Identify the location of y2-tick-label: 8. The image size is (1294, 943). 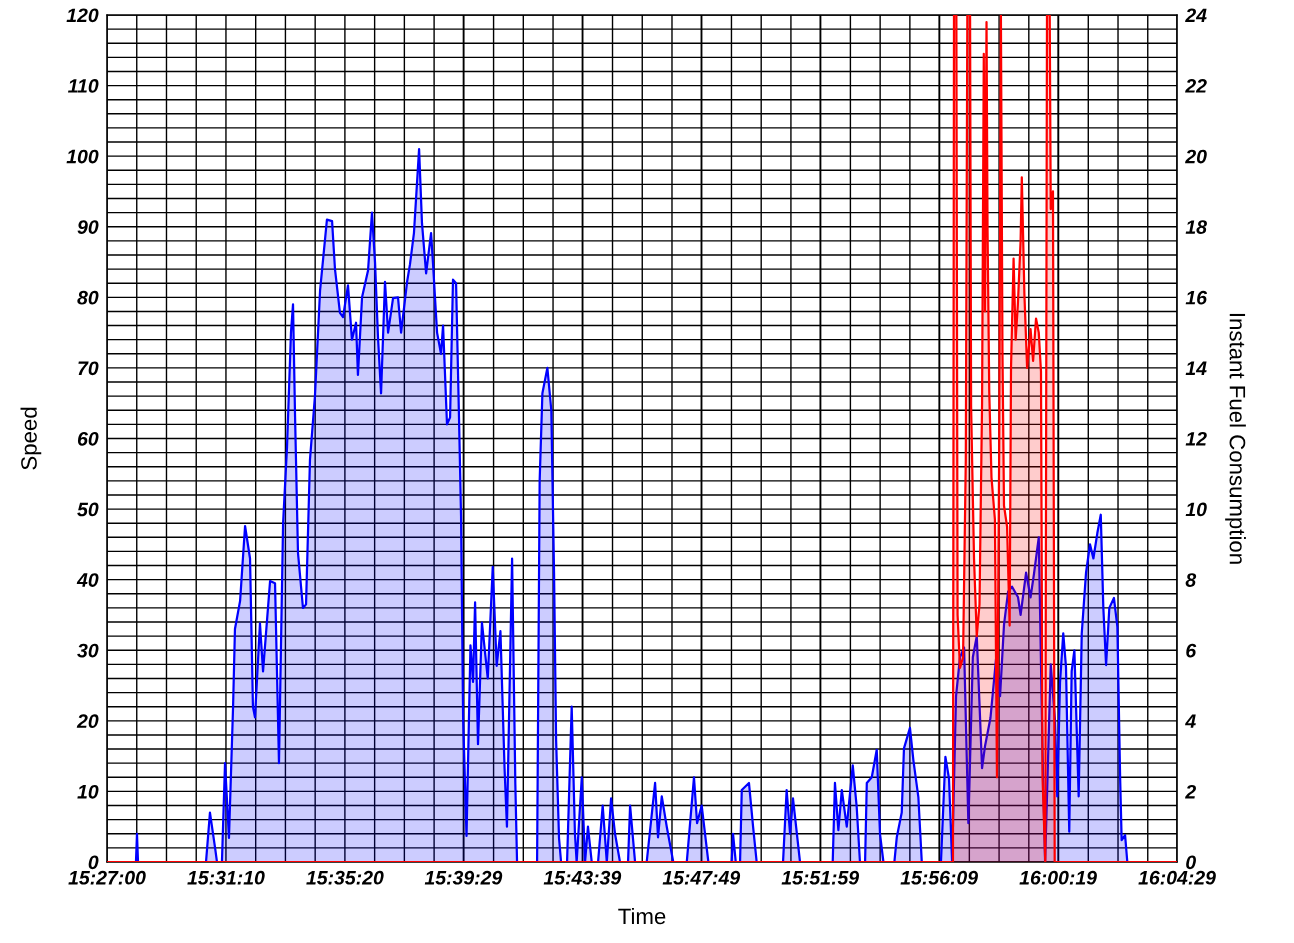
(1191, 580).